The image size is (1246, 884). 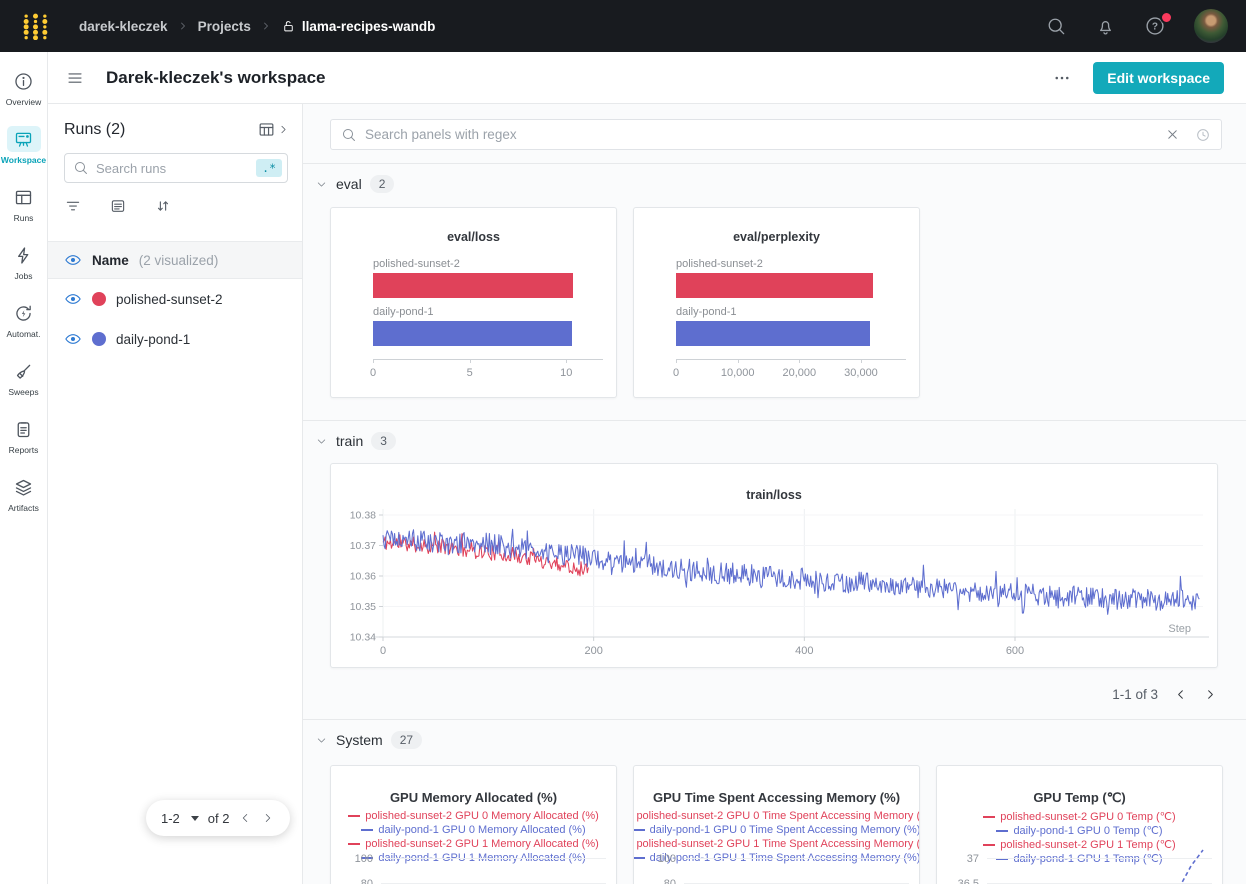 What do you see at coordinates (245, 818) in the screenshot?
I see `prev-page-icon` at bounding box center [245, 818].